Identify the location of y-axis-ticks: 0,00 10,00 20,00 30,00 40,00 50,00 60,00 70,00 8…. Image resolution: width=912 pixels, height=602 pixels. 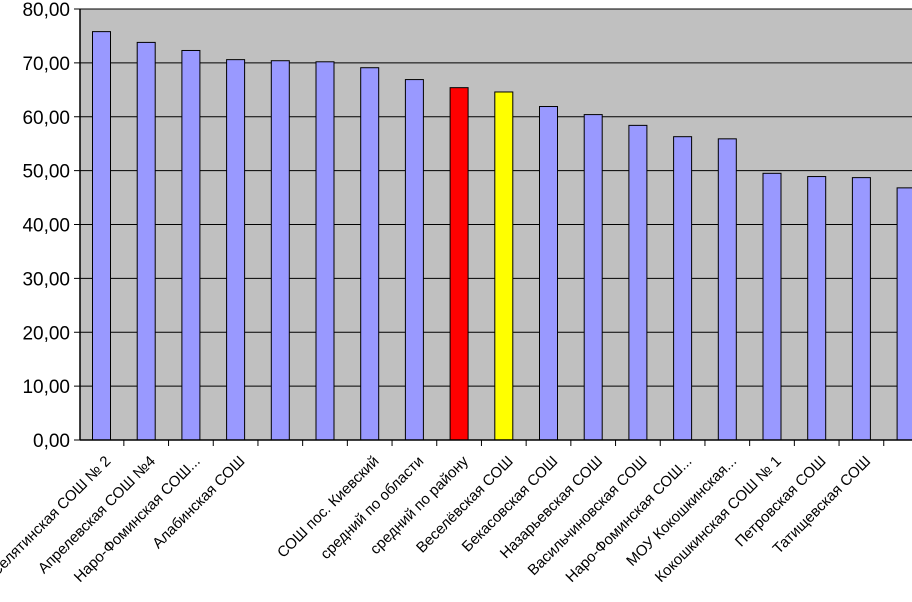
(51, 226).